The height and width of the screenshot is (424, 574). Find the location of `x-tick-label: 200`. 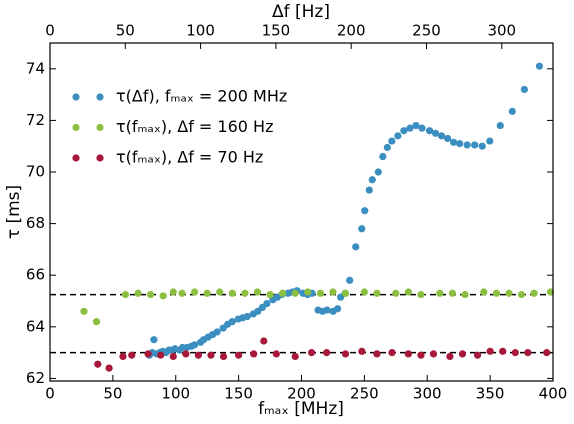

x-tick-label: 200 is located at coordinates (301, 394).